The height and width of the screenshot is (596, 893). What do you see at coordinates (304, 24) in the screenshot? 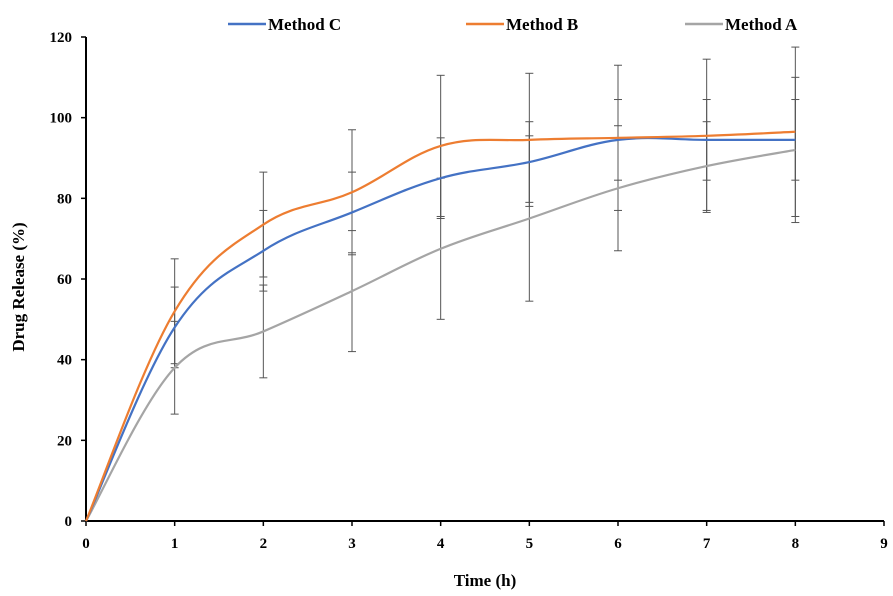
I see `legend-label: Method C` at bounding box center [304, 24].